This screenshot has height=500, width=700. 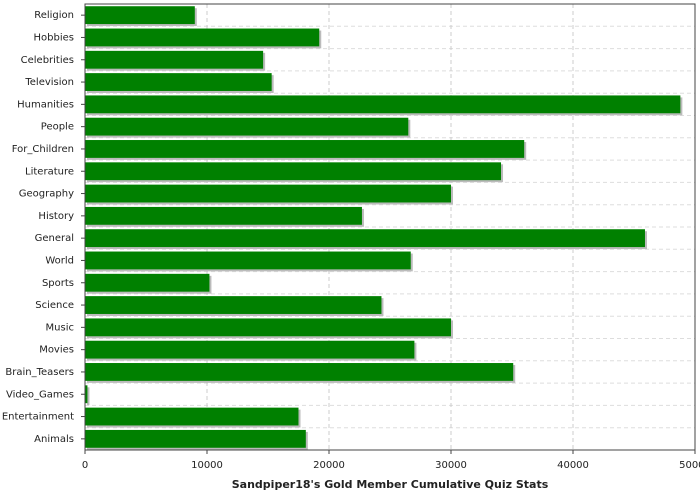 What do you see at coordinates (573, 465) in the screenshot?
I see `x-tick-label: 40000` at bounding box center [573, 465].